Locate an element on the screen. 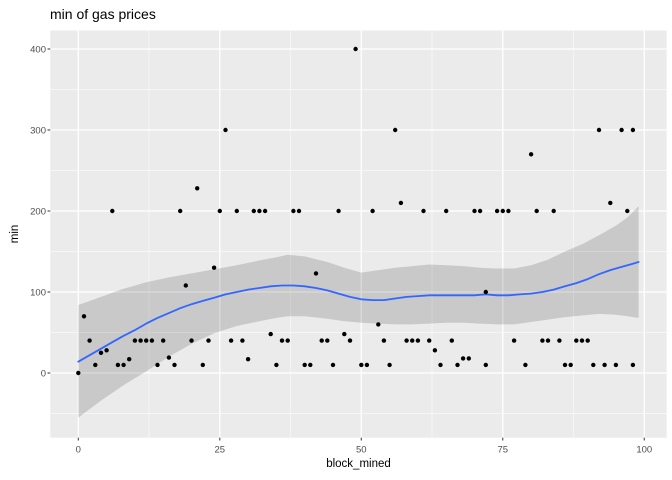 This screenshot has width=672, height=480. y-tick-label: 0 is located at coordinates (43, 373).